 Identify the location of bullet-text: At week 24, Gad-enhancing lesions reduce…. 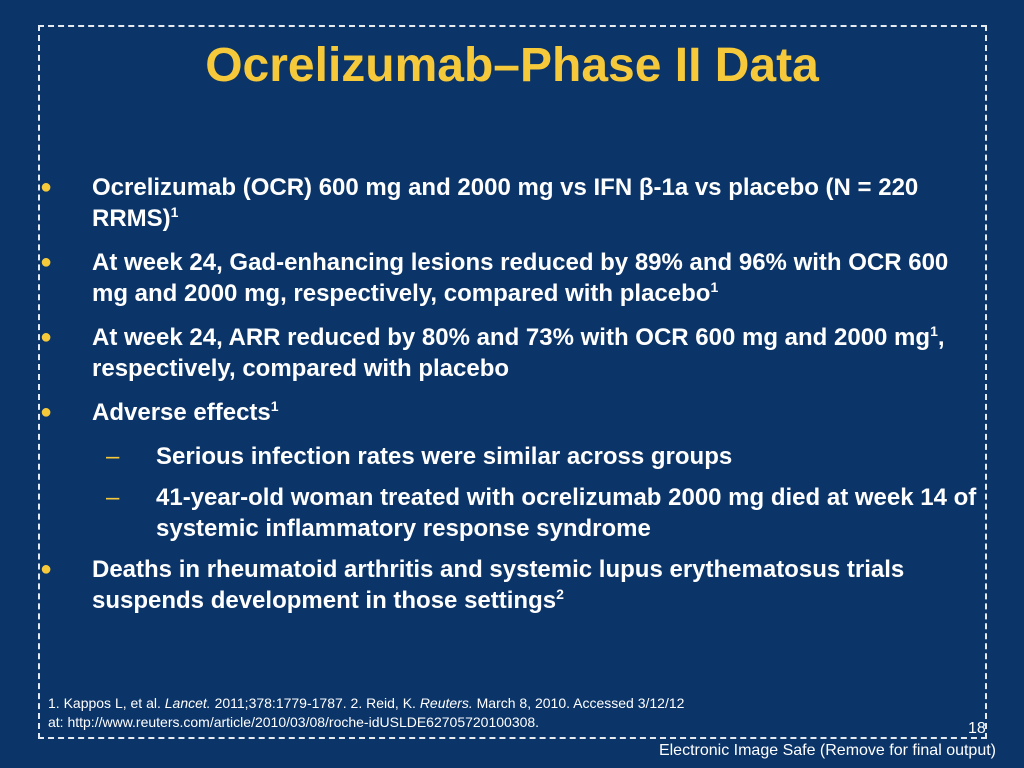
(520, 278).